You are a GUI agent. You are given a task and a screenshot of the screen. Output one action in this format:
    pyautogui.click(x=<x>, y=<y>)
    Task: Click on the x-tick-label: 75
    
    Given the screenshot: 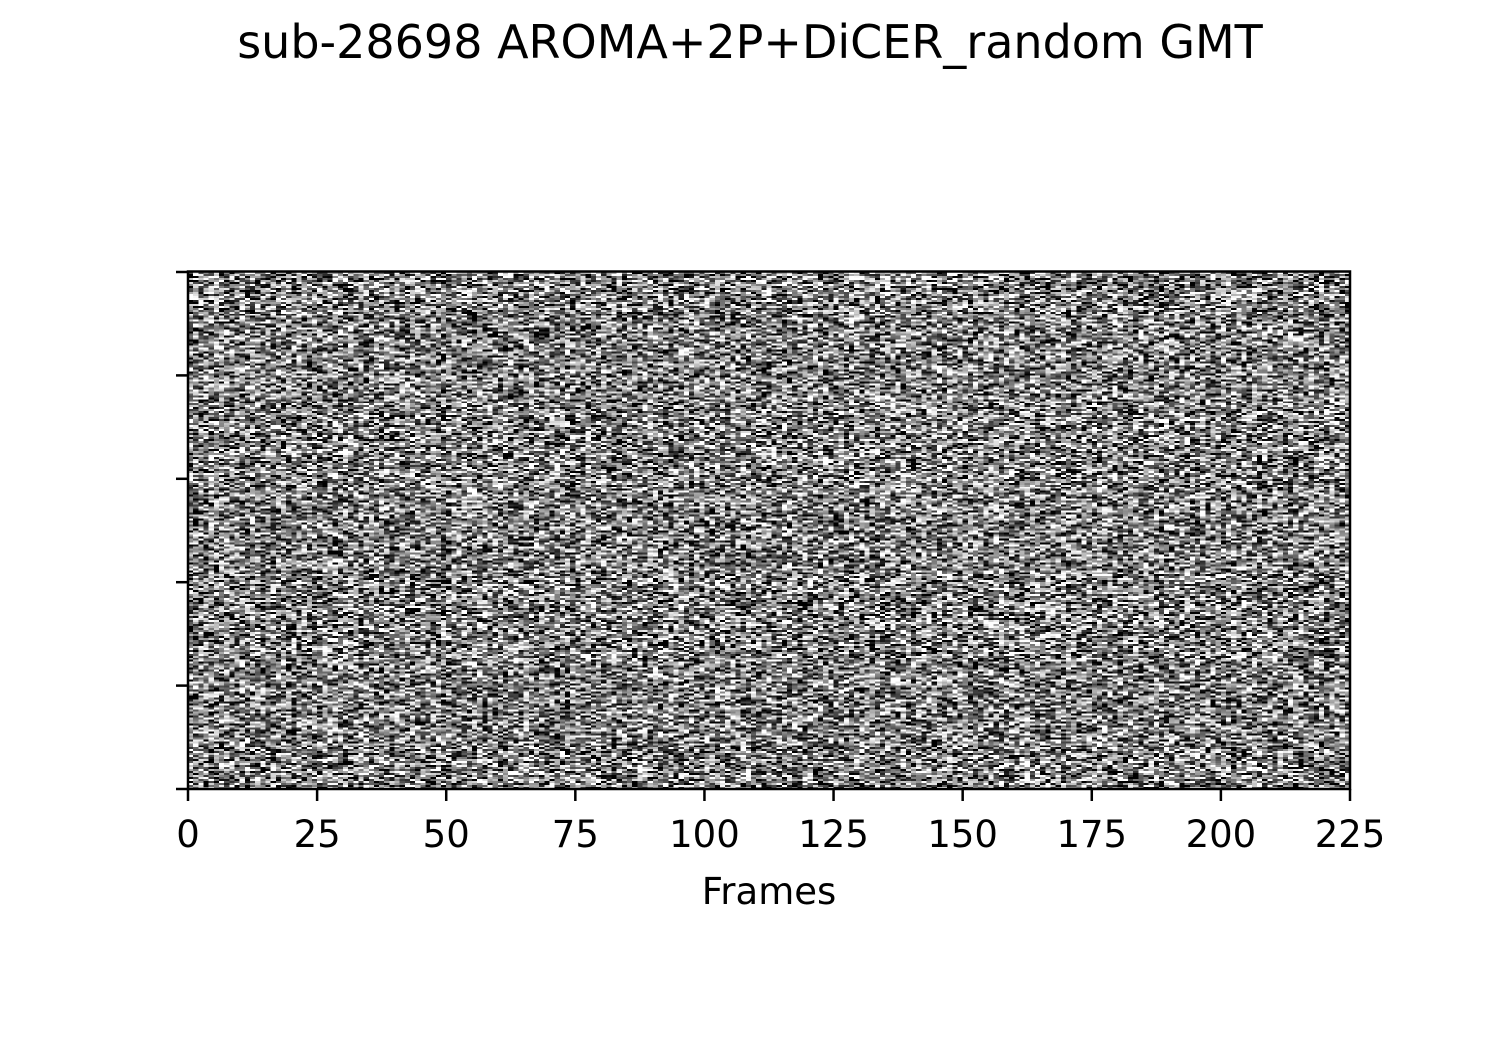 What is the action you would take?
    pyautogui.click(x=575, y=834)
    